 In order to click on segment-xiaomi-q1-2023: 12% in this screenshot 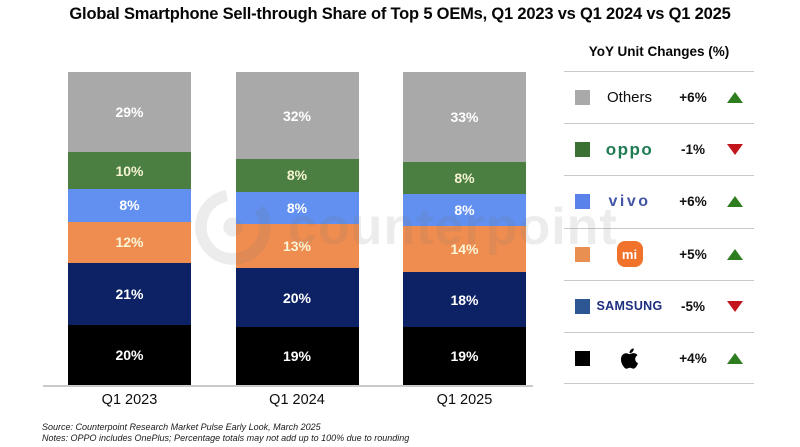, I will do `click(129, 242)`.